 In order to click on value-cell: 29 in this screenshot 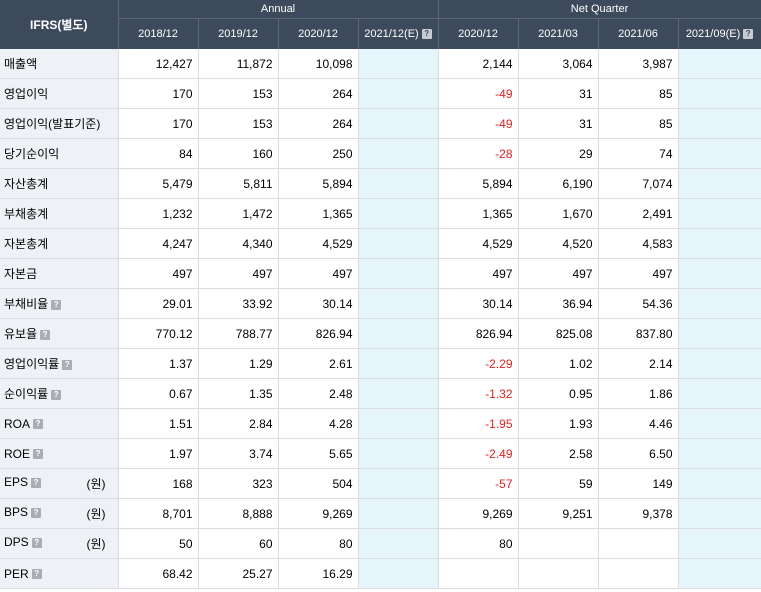, I will do `click(558, 153)`.